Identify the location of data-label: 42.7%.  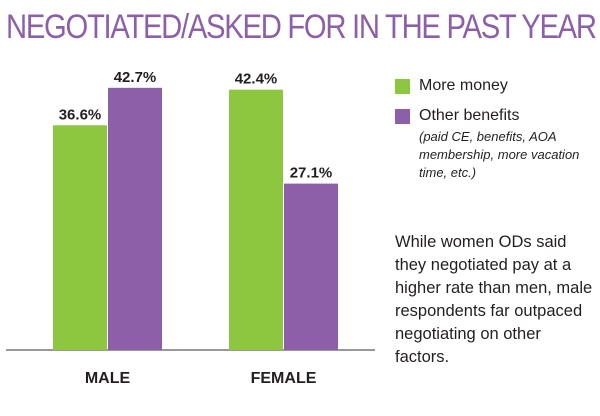
(135, 77).